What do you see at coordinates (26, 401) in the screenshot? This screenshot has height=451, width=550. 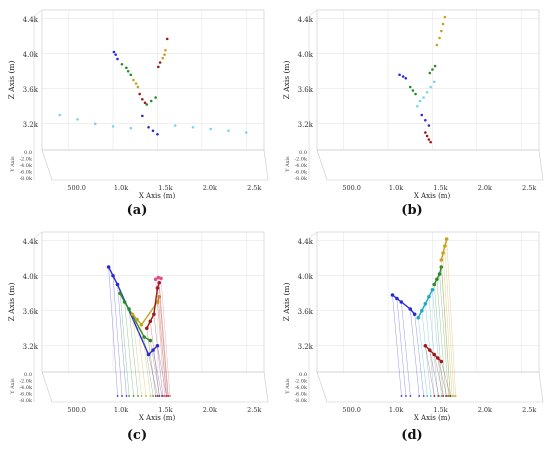 I see `y-tick-label: -8.0k` at bounding box center [26, 401].